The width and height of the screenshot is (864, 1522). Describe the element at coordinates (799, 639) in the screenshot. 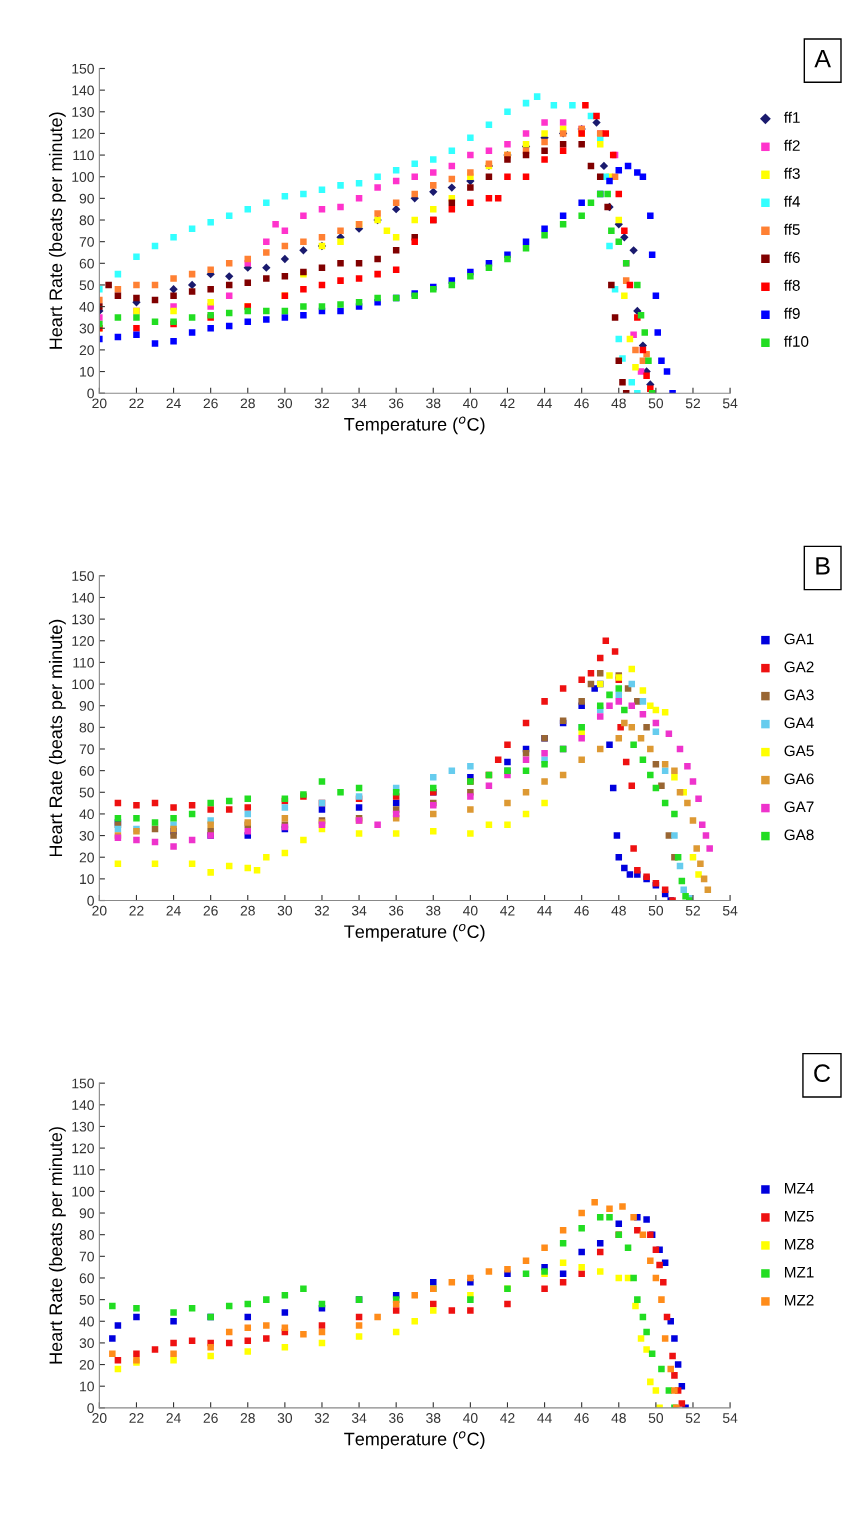

I see `legend-label: GA1` at that location.